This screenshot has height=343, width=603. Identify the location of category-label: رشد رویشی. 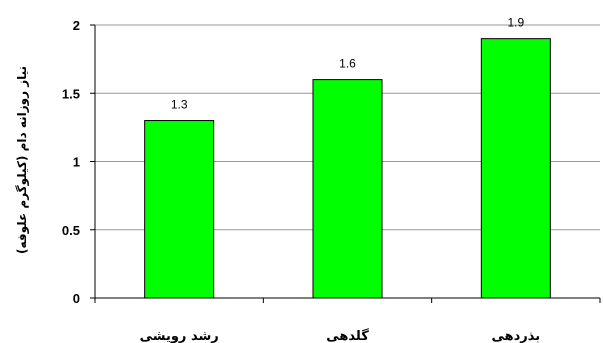
(179, 336).